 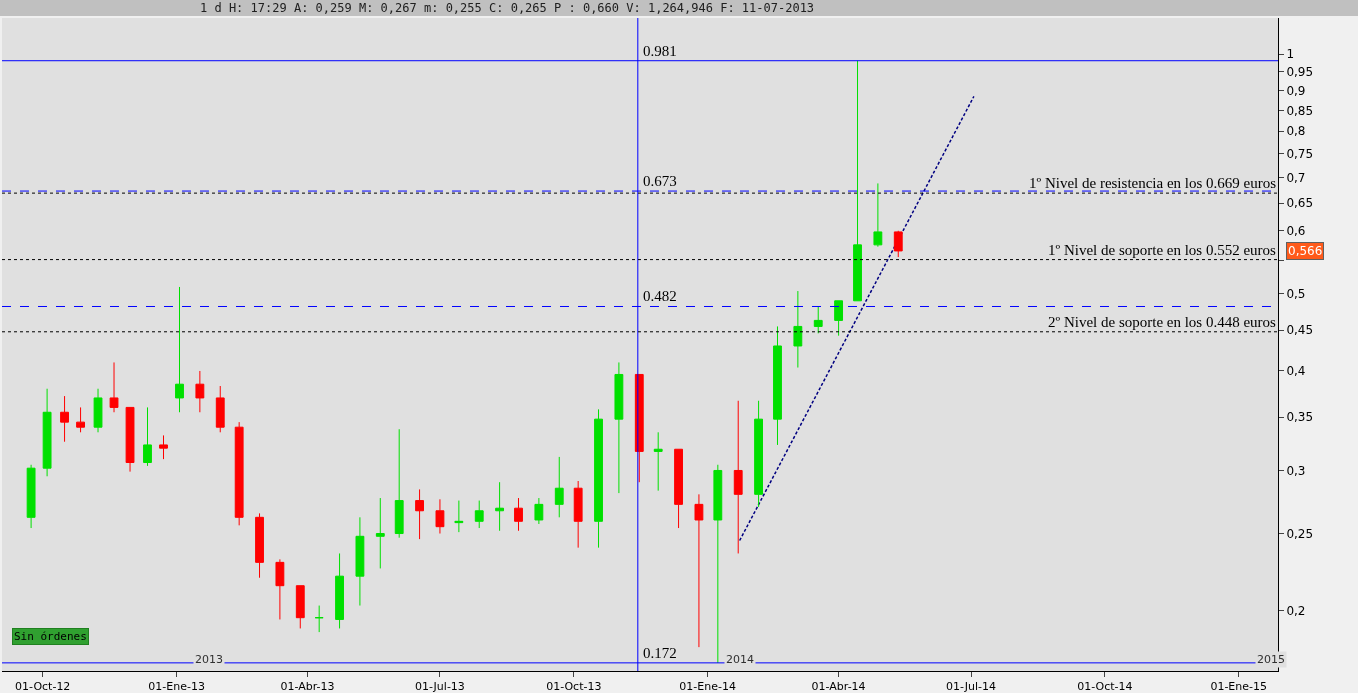 What do you see at coordinates (440, 686) in the screenshot?
I see `x-tick-label: 01-Jul-13` at bounding box center [440, 686].